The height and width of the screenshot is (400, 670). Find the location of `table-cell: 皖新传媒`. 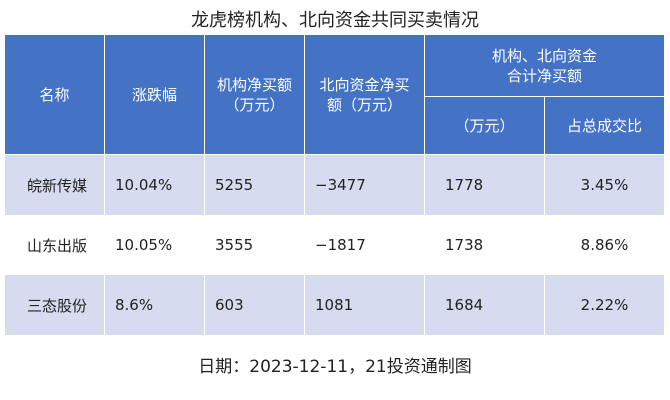

table-cell: 皖新传媒 is located at coordinates (55, 185).